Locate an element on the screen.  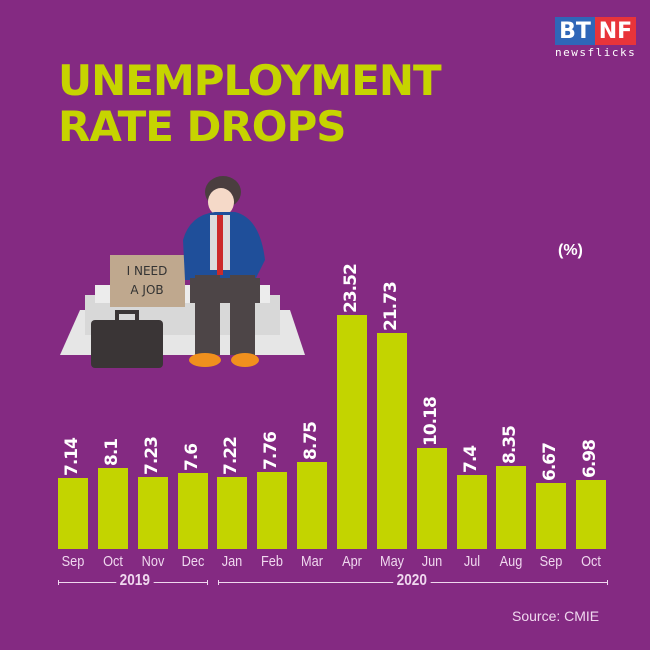
month-label: Jan is located at coordinates (232, 561).